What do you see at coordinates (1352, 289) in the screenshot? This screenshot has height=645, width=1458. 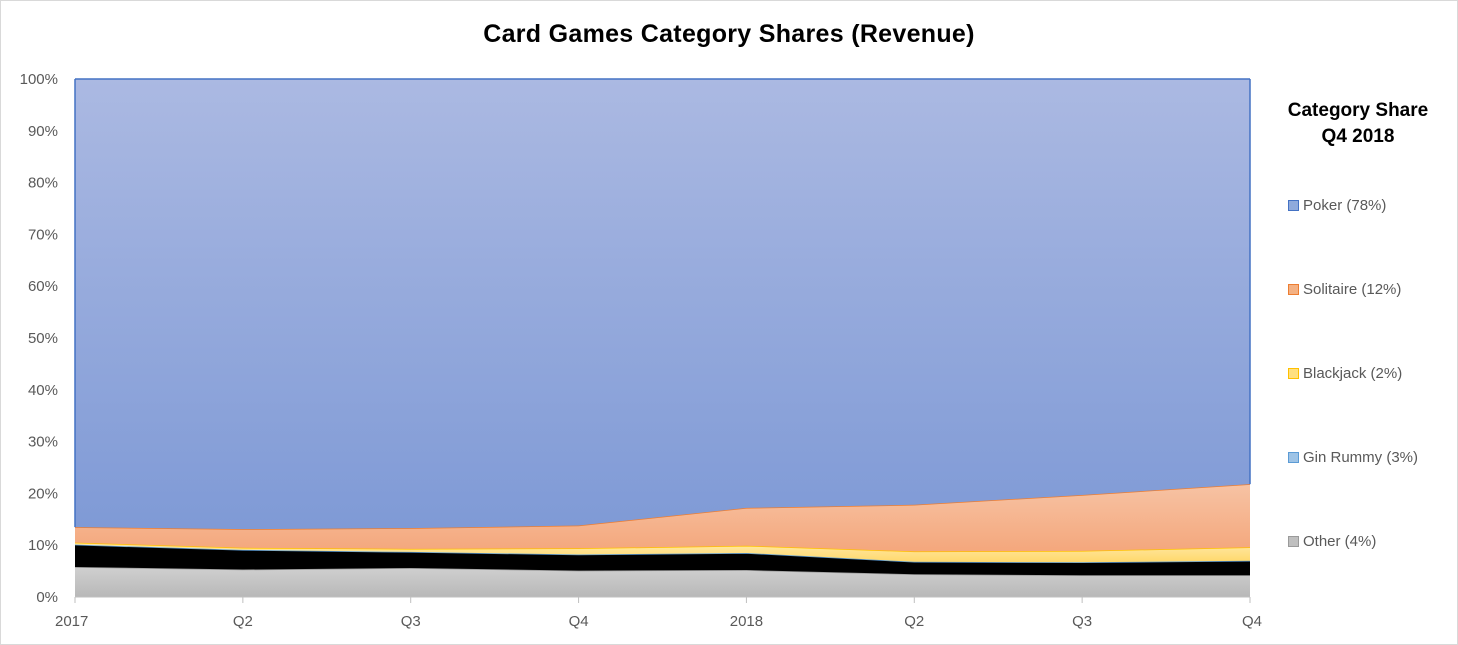 I see `legend-label-solitaire: Solitaire (12%)` at bounding box center [1352, 289].